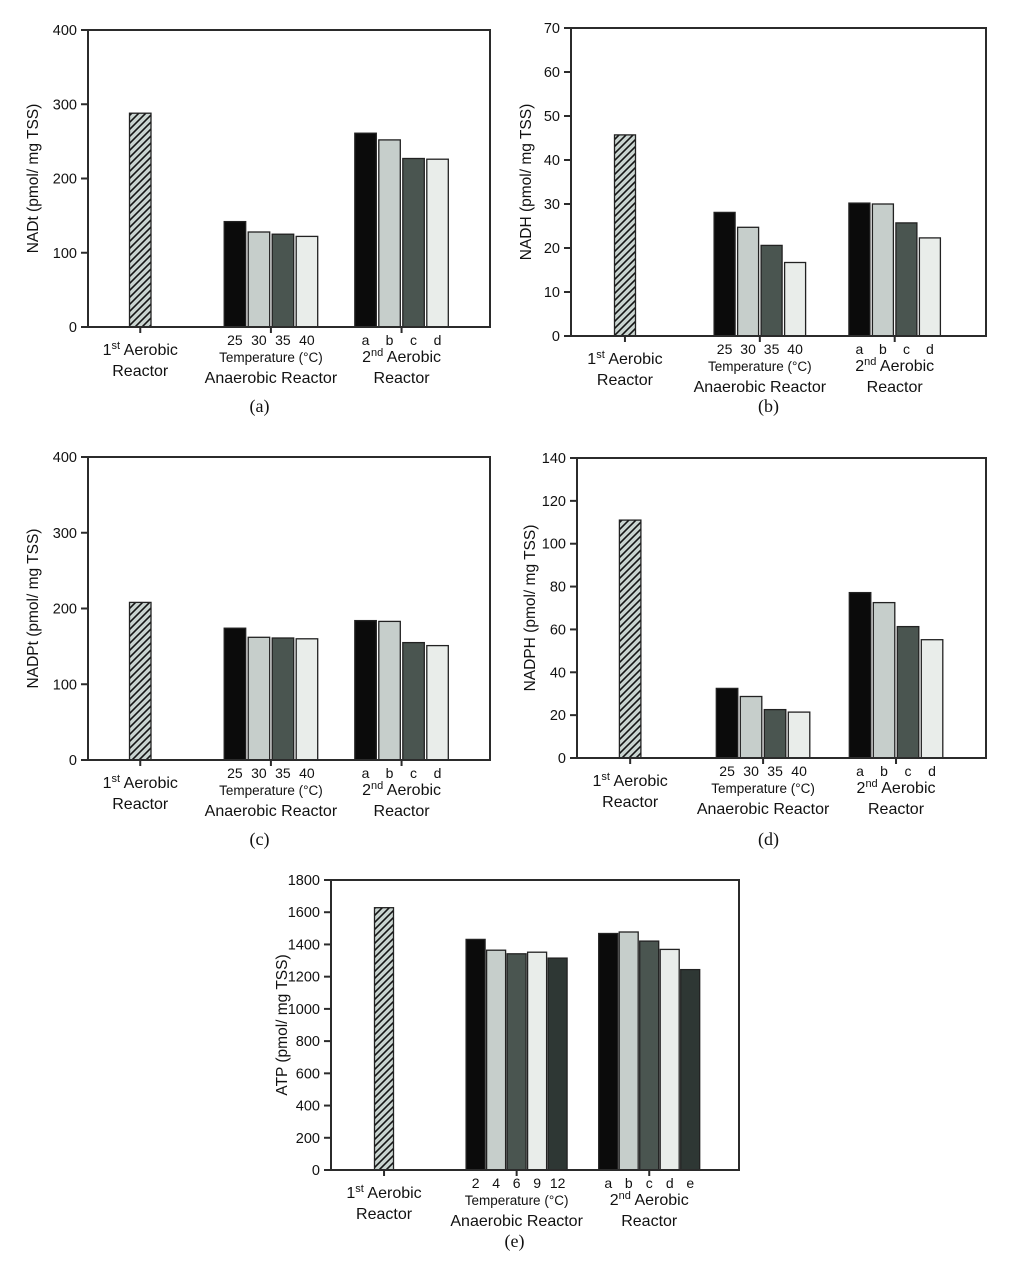 The height and width of the screenshot is (1264, 1018). What do you see at coordinates (558, 716) in the screenshot?
I see `y-tick-label: 20` at bounding box center [558, 716].